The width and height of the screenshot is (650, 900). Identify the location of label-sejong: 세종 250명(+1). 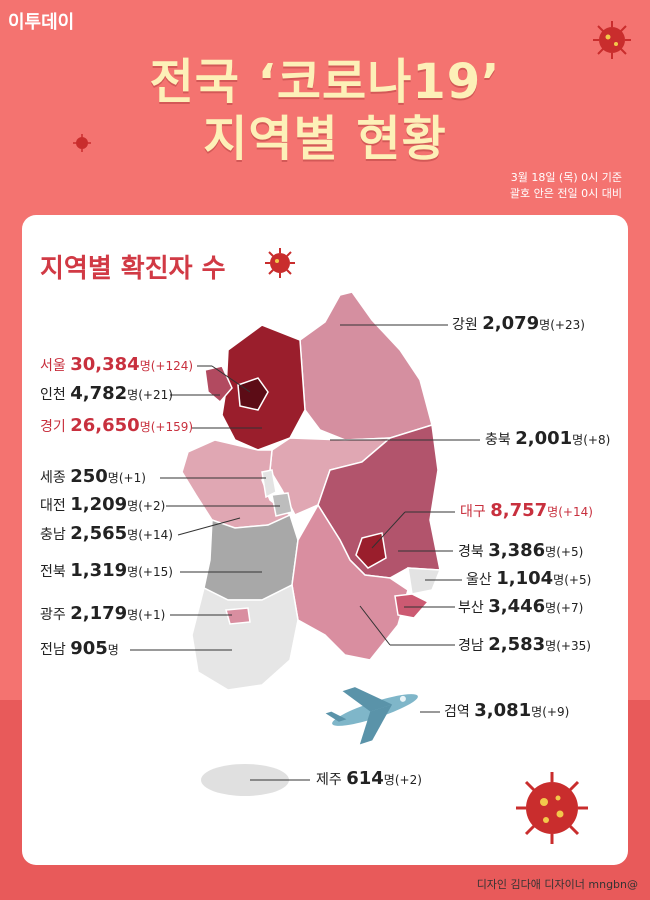
(93, 476).